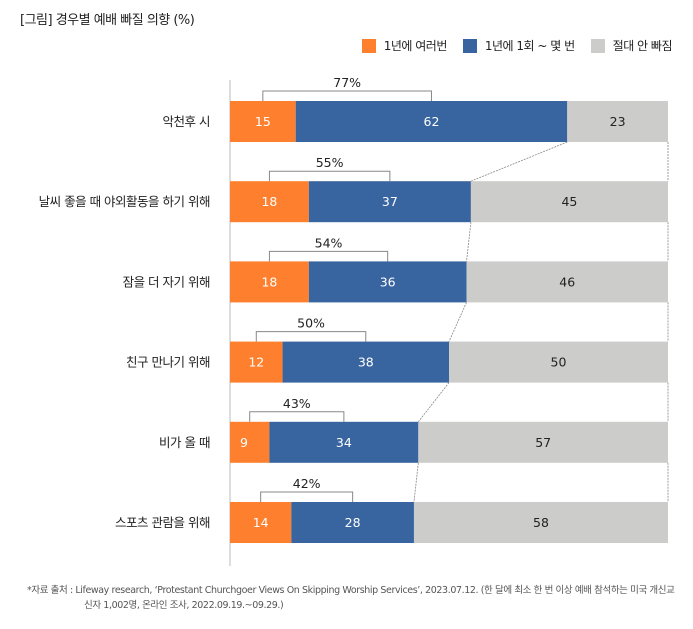 The height and width of the screenshot is (629, 693). Describe the element at coordinates (597, 45) in the screenshot. I see `legend-swatch-gray` at that location.